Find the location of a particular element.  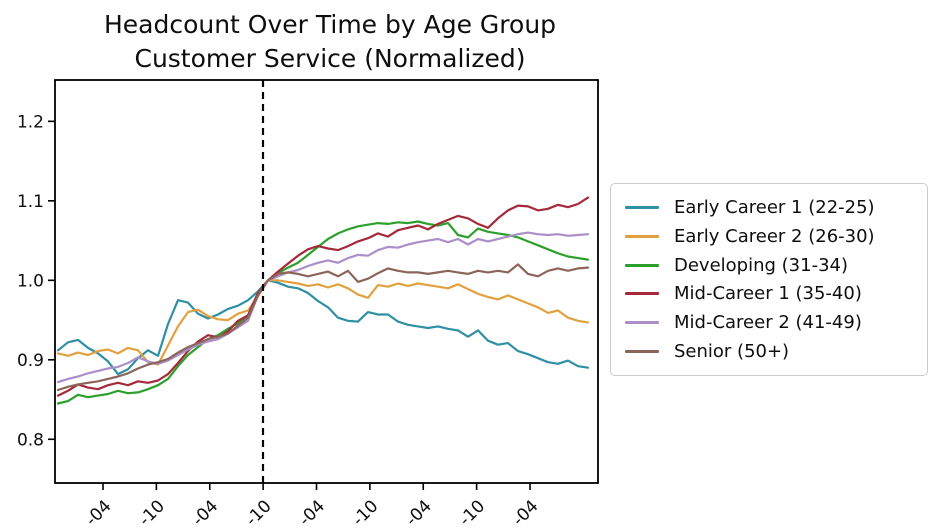

legend-label: Developing (31-34) is located at coordinates (761, 265).